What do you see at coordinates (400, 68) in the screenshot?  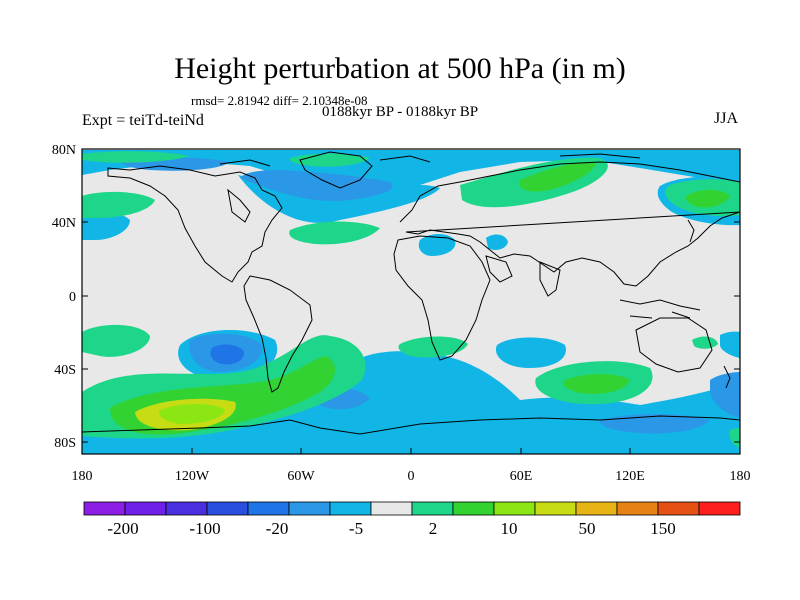 I see `plot-title: Height perturbation at 500 hPa (in m)` at bounding box center [400, 68].